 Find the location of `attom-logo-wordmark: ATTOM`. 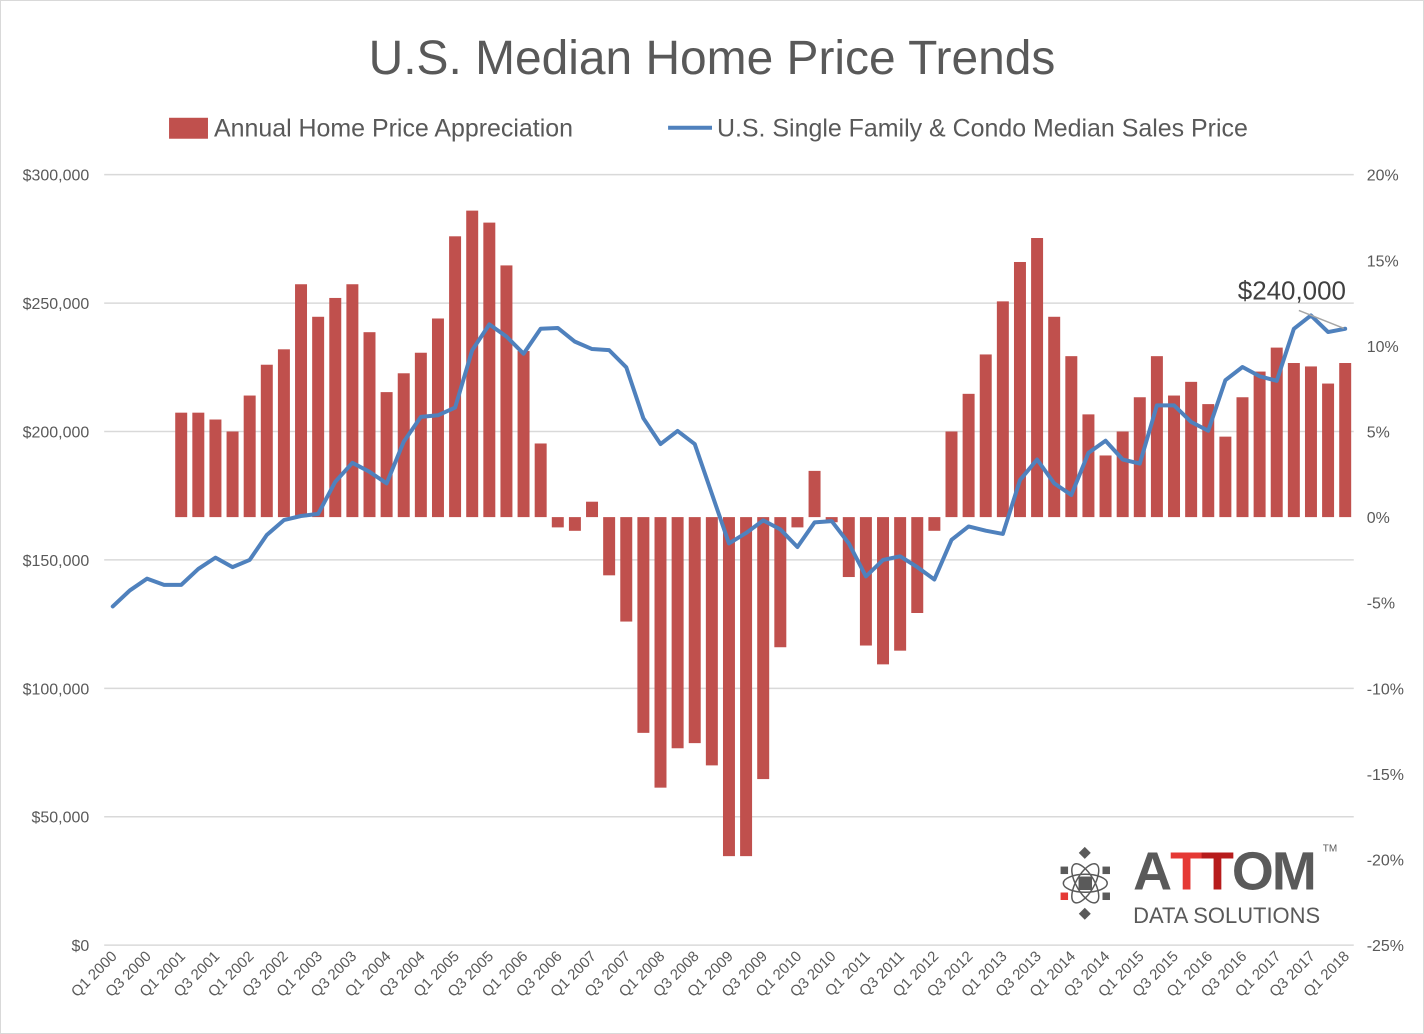

attom-logo-wordmark: ATTOM is located at coordinates (1224, 871).